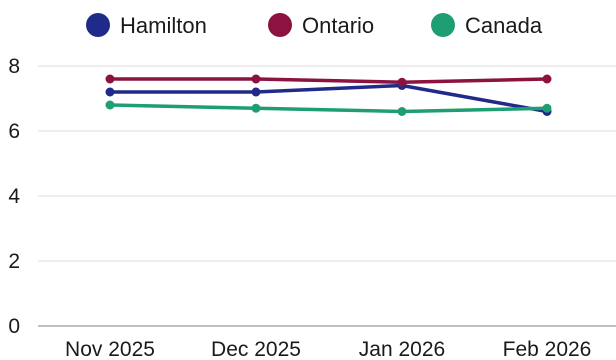 The height and width of the screenshot is (360, 616). I want to click on legend-label: Hamilton, so click(163, 25).